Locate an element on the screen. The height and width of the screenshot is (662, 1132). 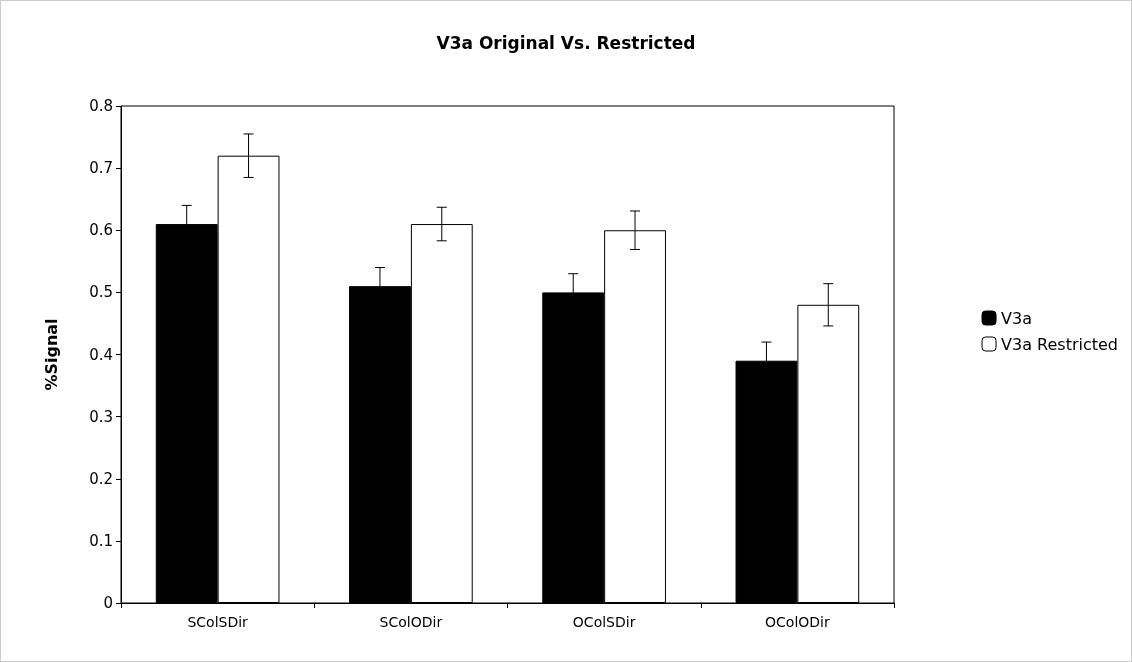
y-tick-label: 0.7 is located at coordinates (101, 168).